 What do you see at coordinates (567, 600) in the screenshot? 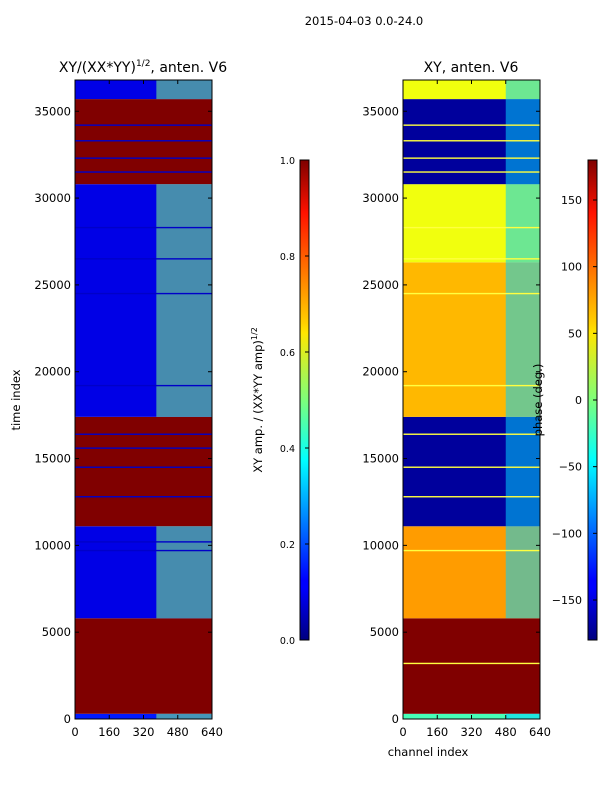
I see `colorbar-tick-label: −150` at bounding box center [567, 600].